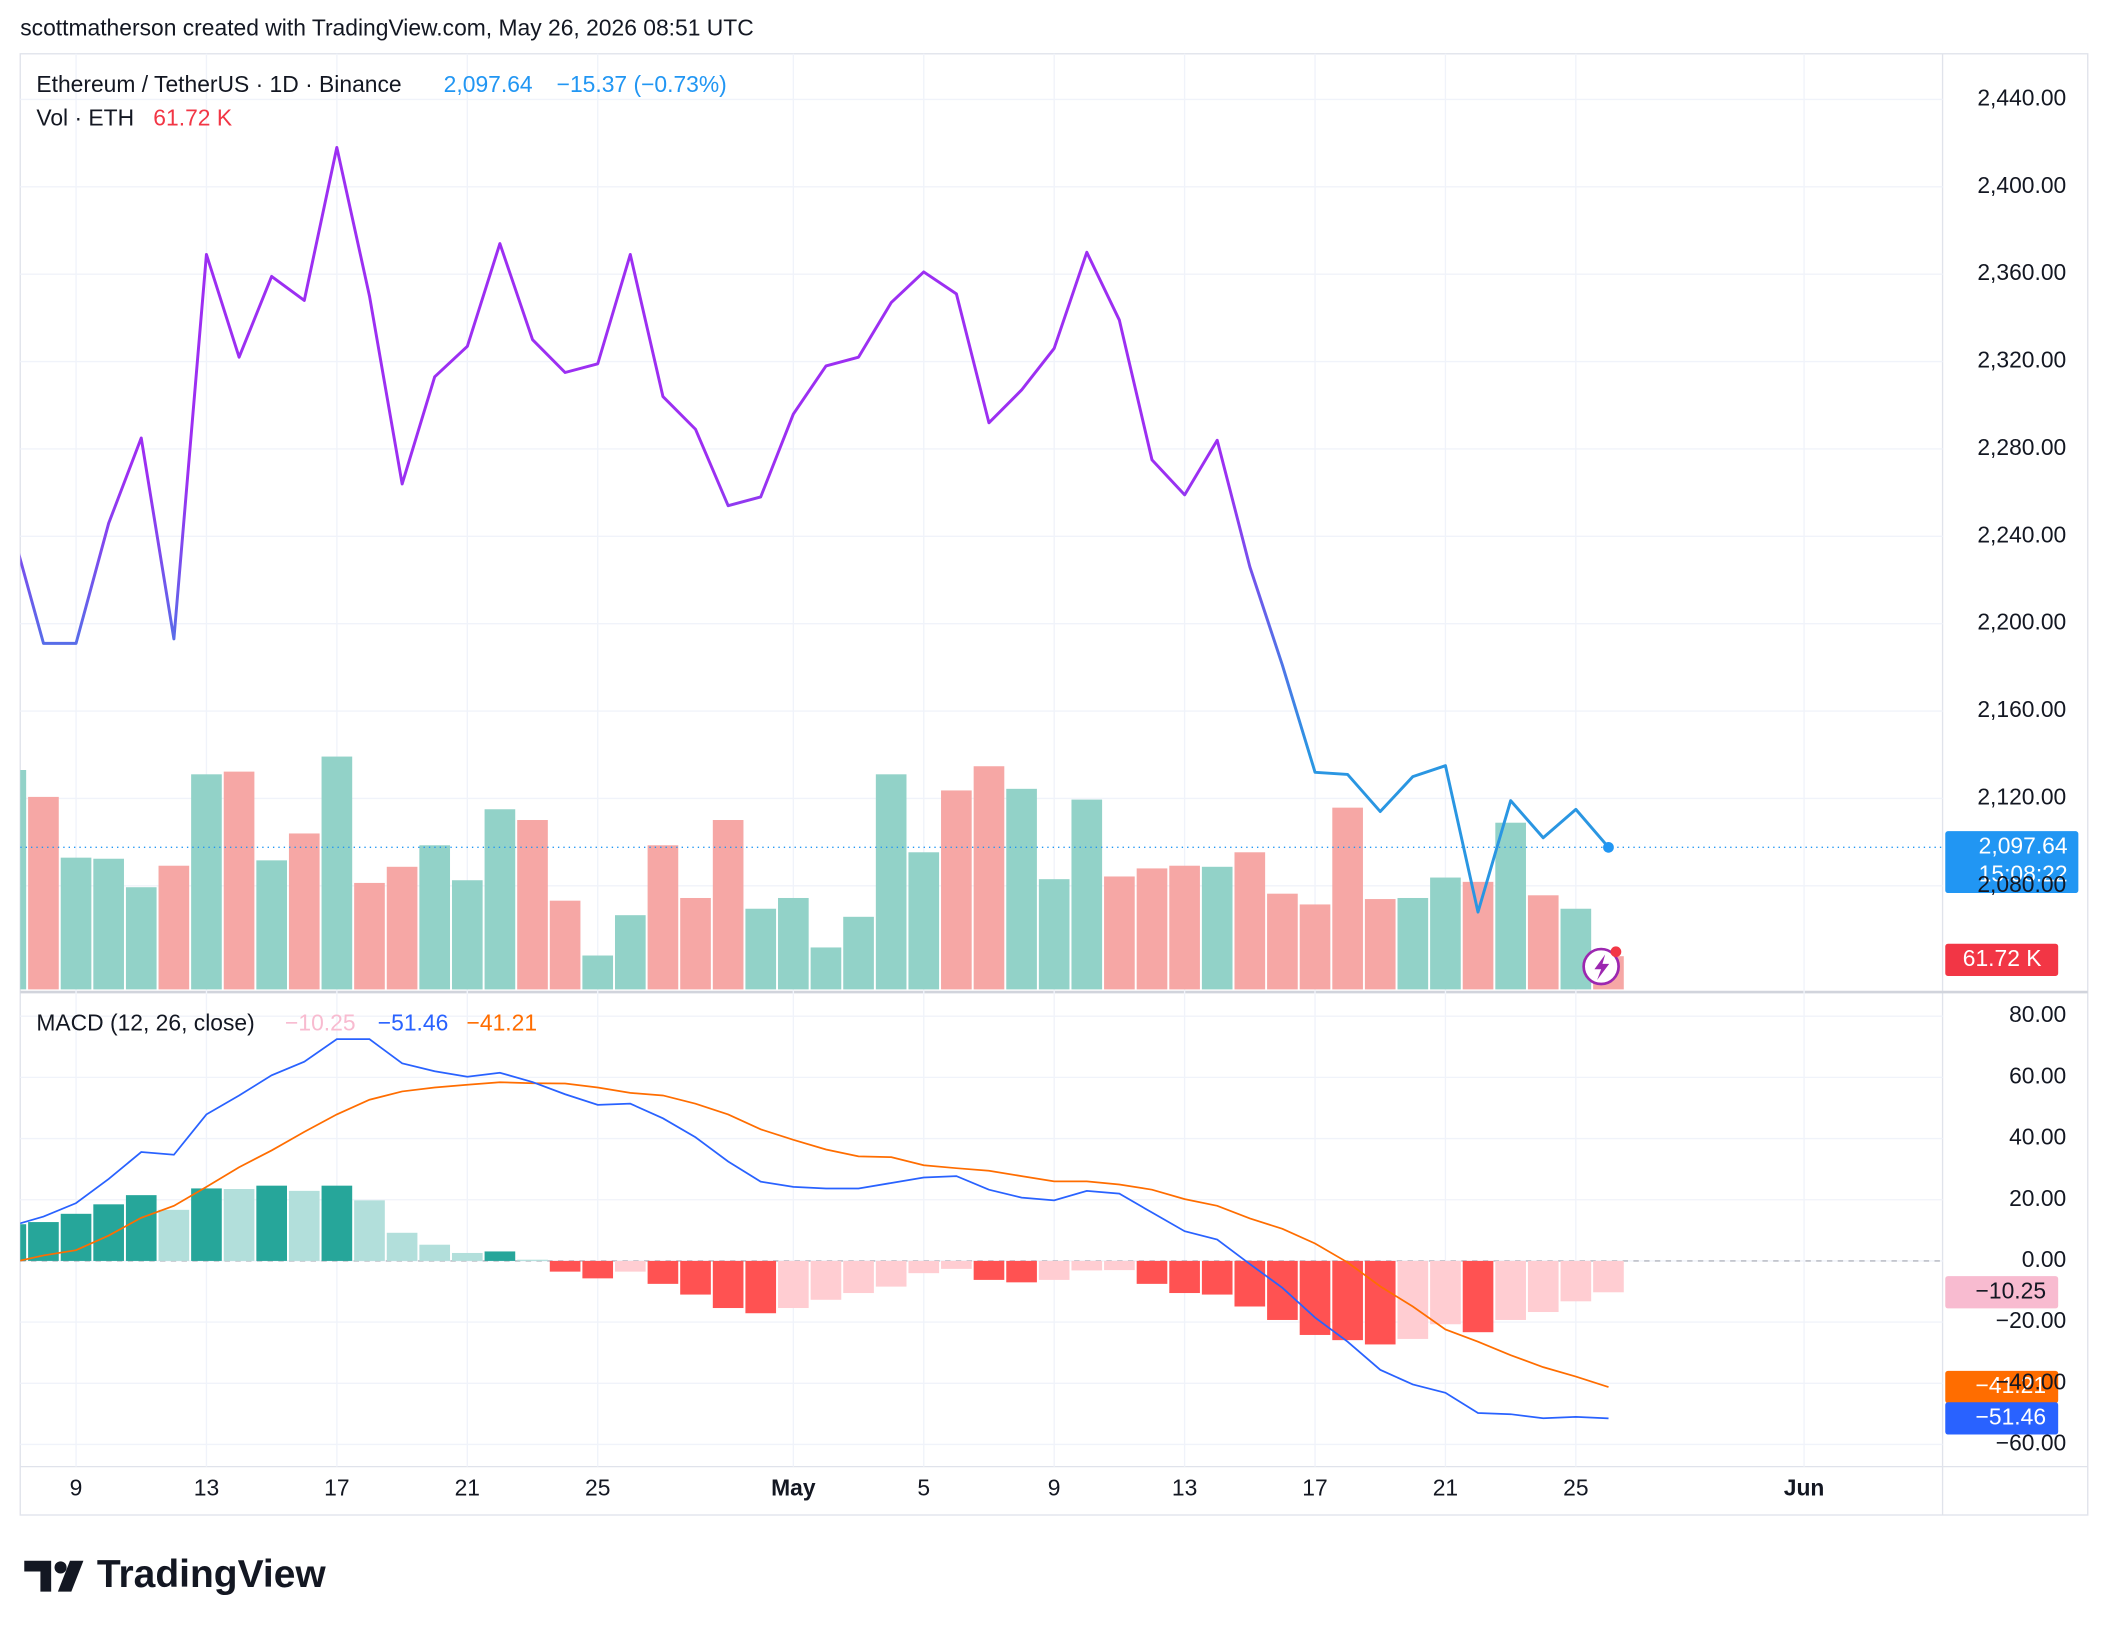 The image size is (2108, 1636). Describe the element at coordinates (218, 84) in the screenshot. I see `symbol-title: Ethereum / TetherUS · 1D · Binance` at that location.